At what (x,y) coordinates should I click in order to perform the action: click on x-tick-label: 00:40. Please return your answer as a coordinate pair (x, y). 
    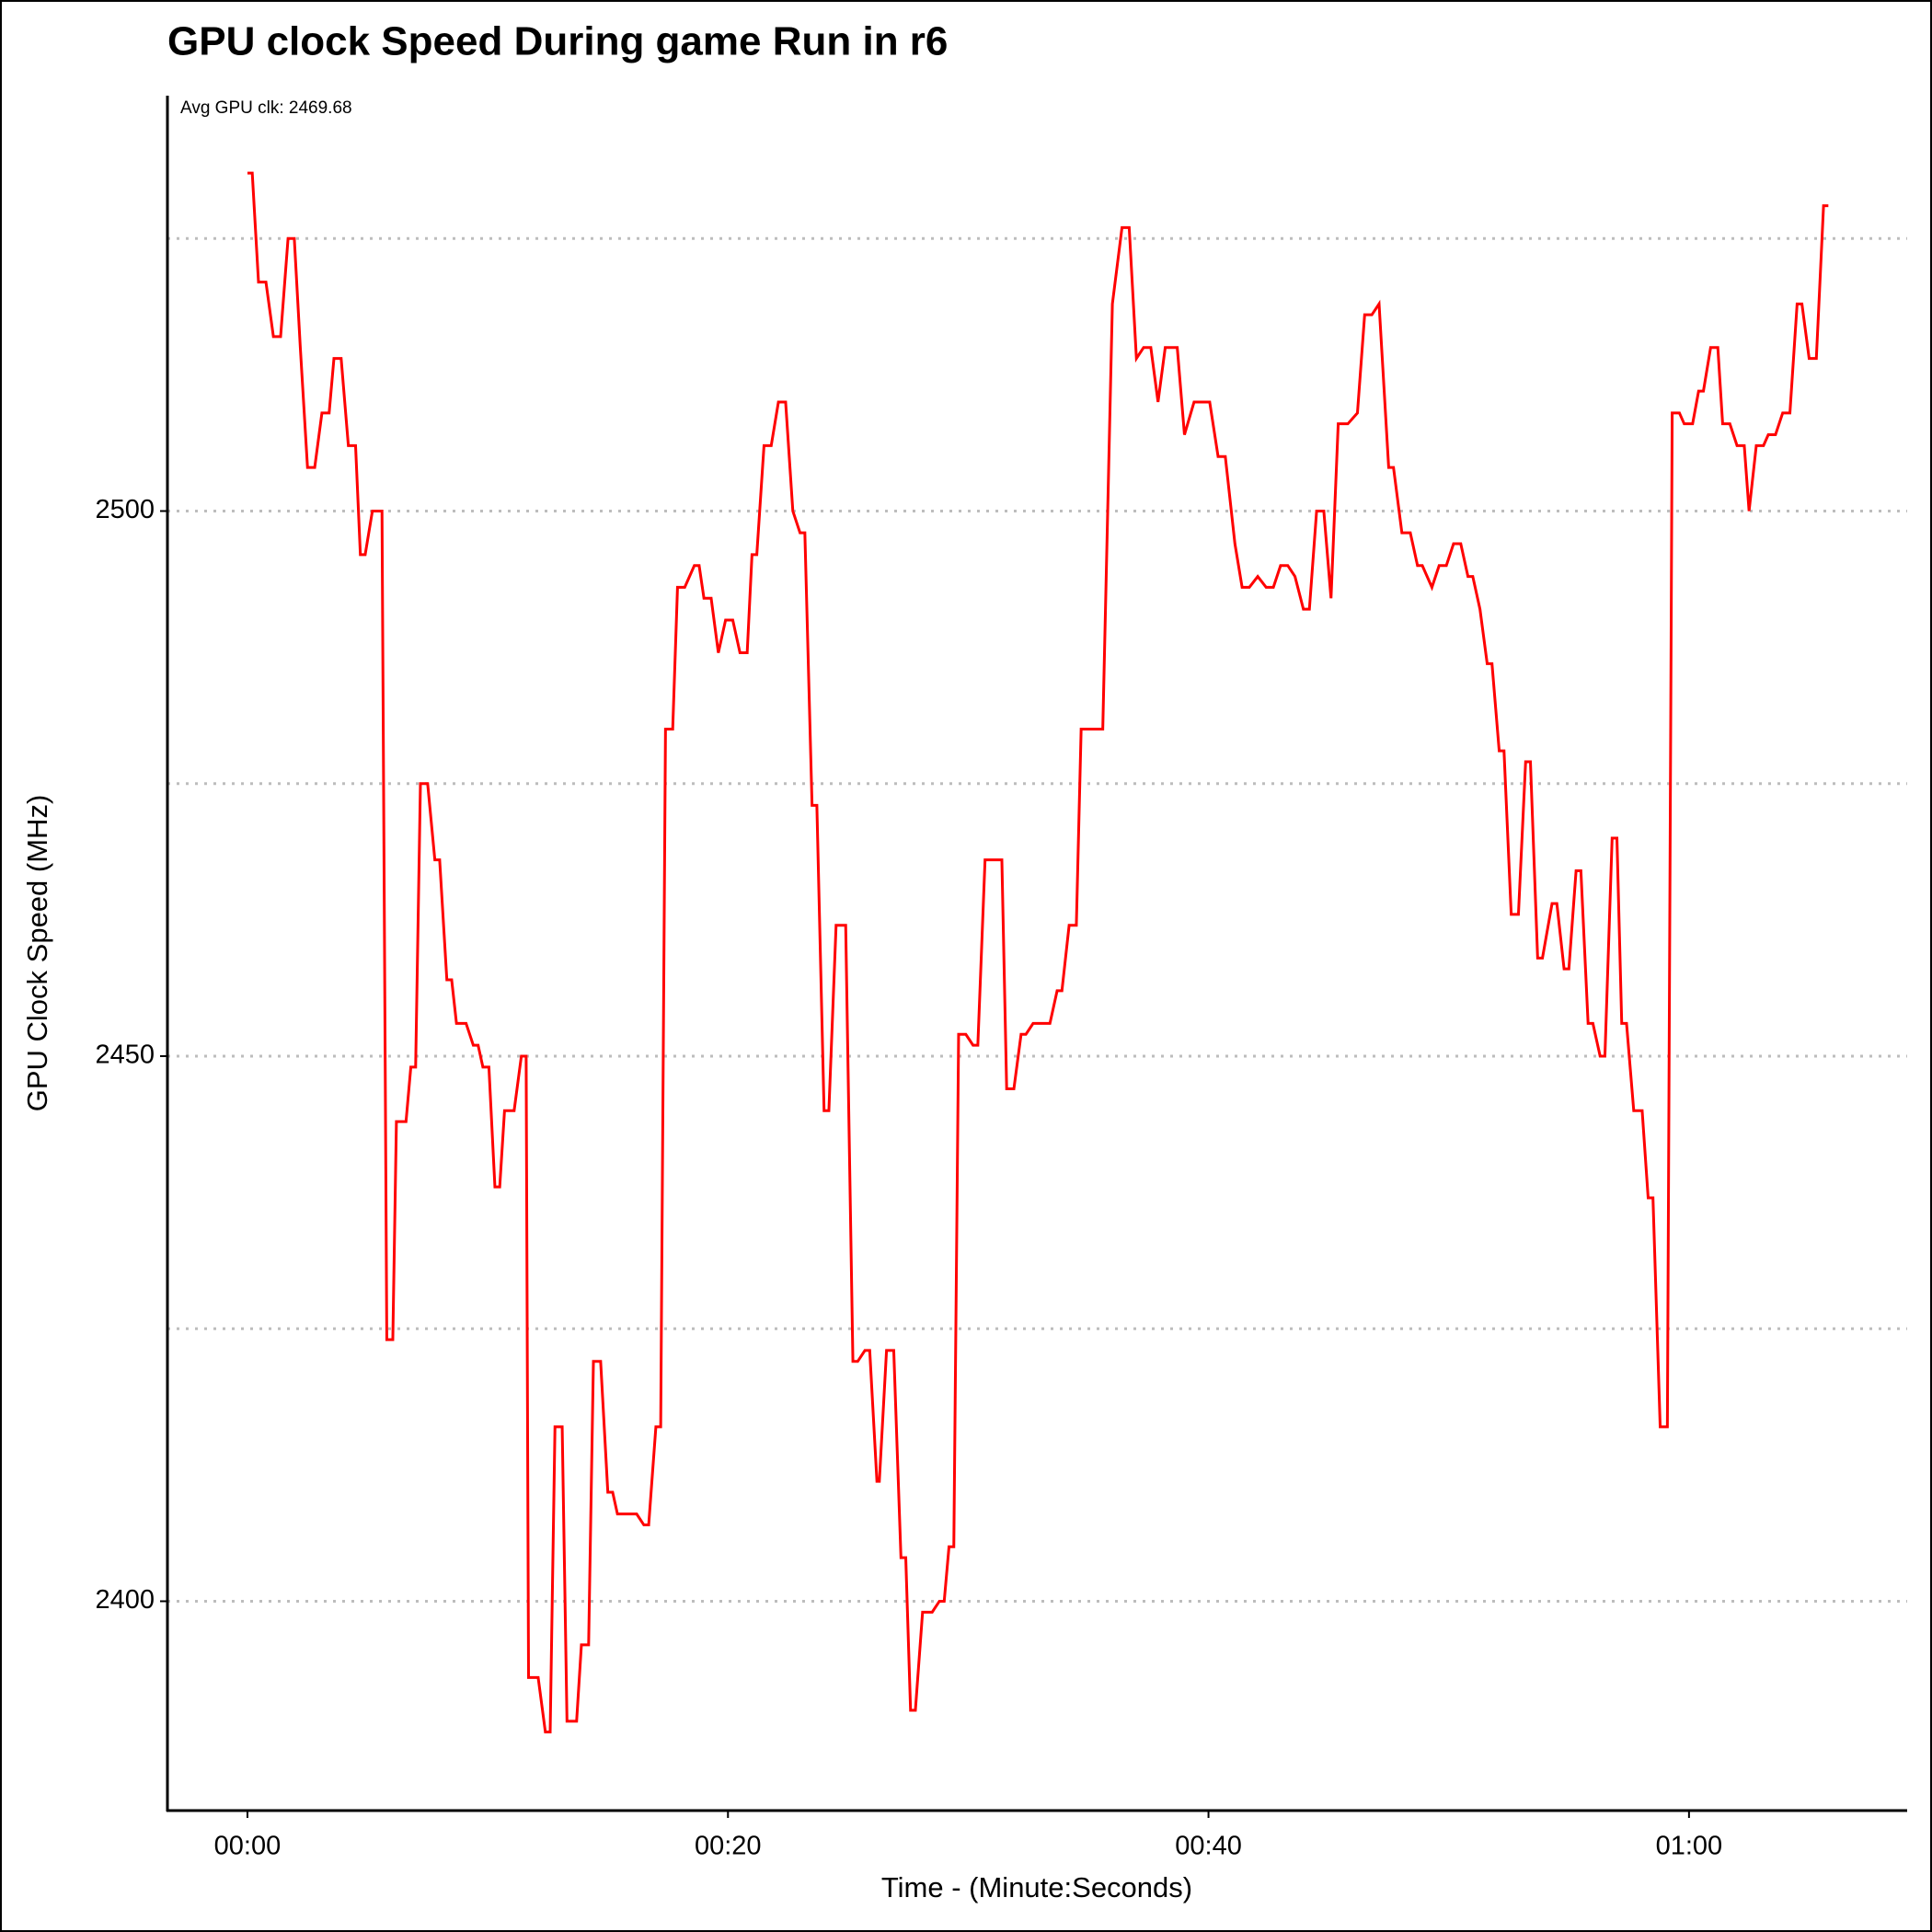
    Looking at the image, I should click on (1208, 1846).